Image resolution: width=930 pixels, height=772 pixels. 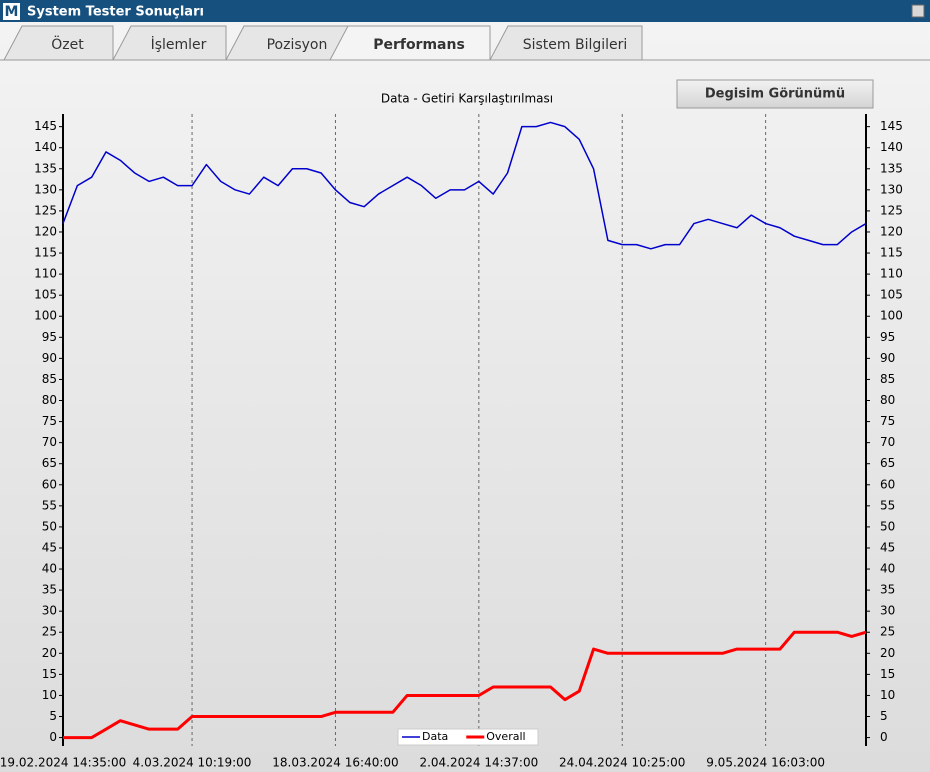 I want to click on y-tick-label: 5, so click(x=53, y=716).